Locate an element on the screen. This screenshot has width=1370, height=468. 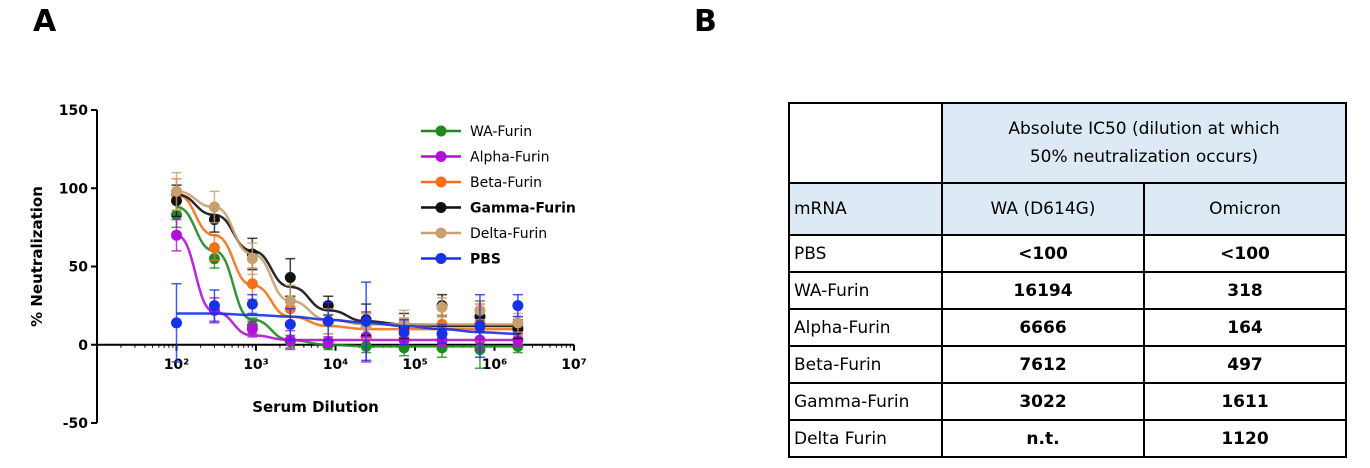
legend-label: PBS is located at coordinates (485, 260).